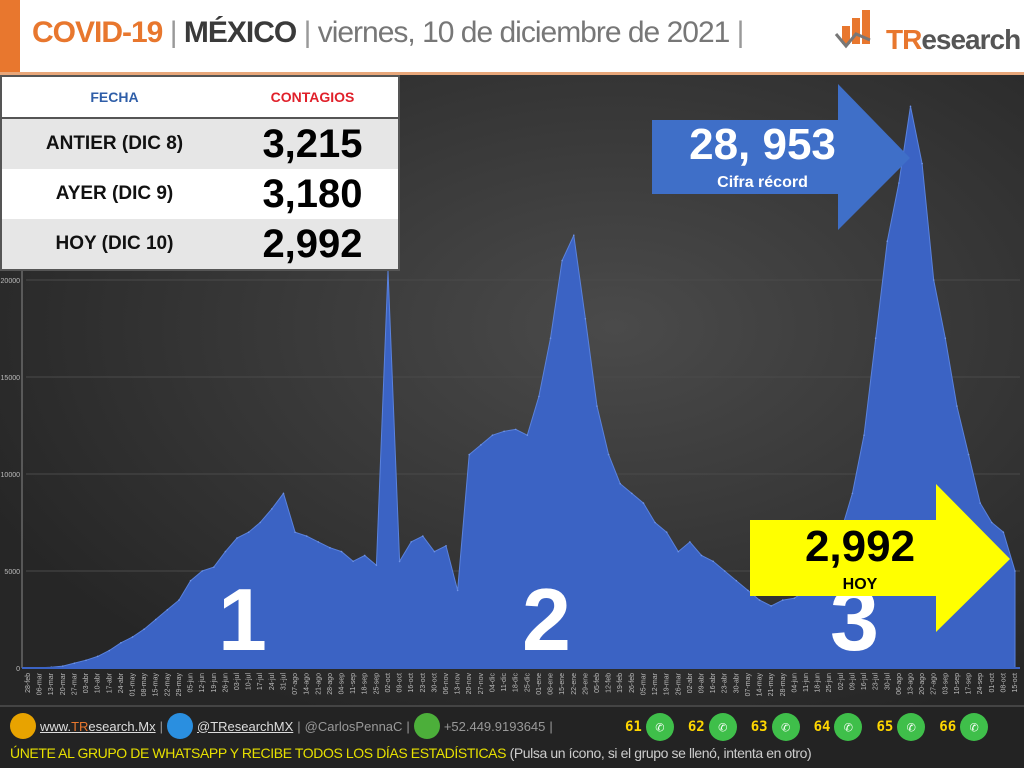 The image size is (1024, 768). What do you see at coordinates (458, 684) in the screenshot?
I see `x-tick-label: 13-nov` at bounding box center [458, 684].